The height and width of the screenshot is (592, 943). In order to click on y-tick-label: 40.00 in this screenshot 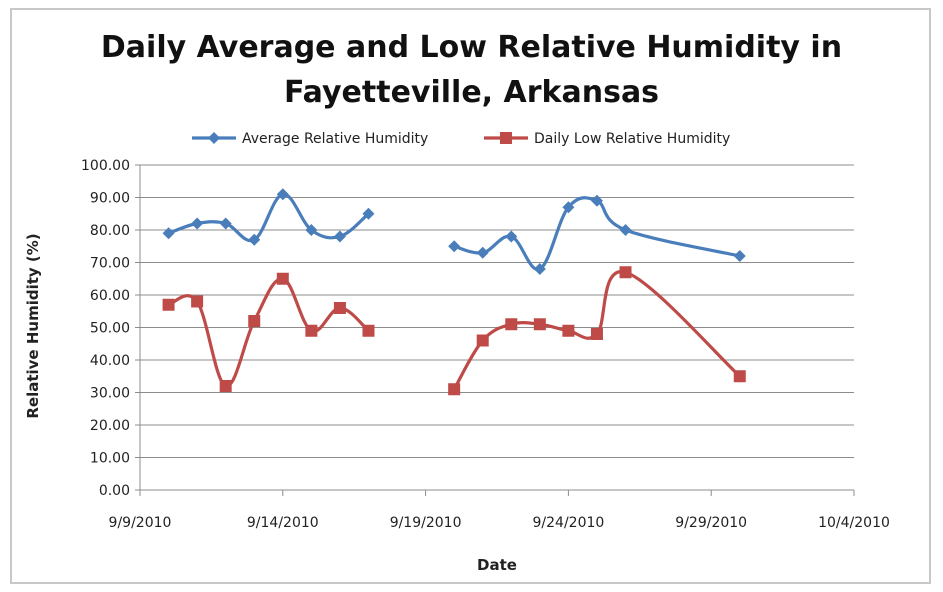, I will do `click(110, 361)`.